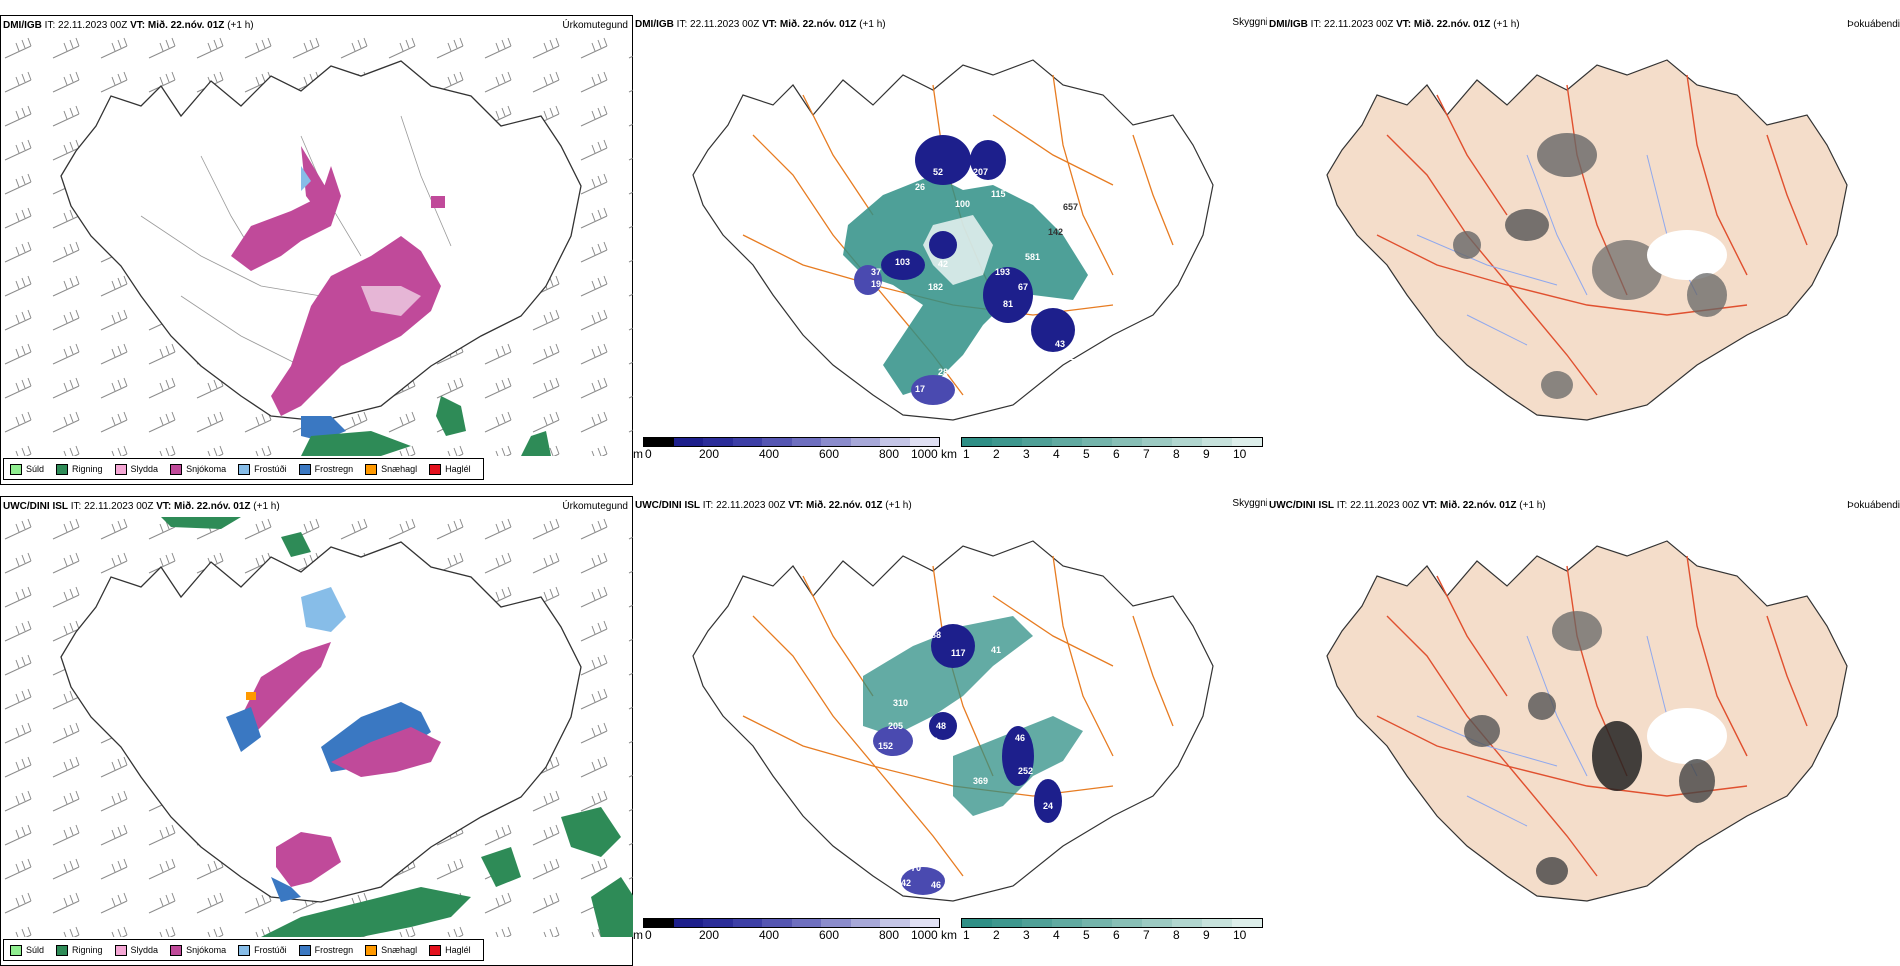  Describe the element at coordinates (1060, 344) in the screenshot. I see `vis-value: 43` at that location.